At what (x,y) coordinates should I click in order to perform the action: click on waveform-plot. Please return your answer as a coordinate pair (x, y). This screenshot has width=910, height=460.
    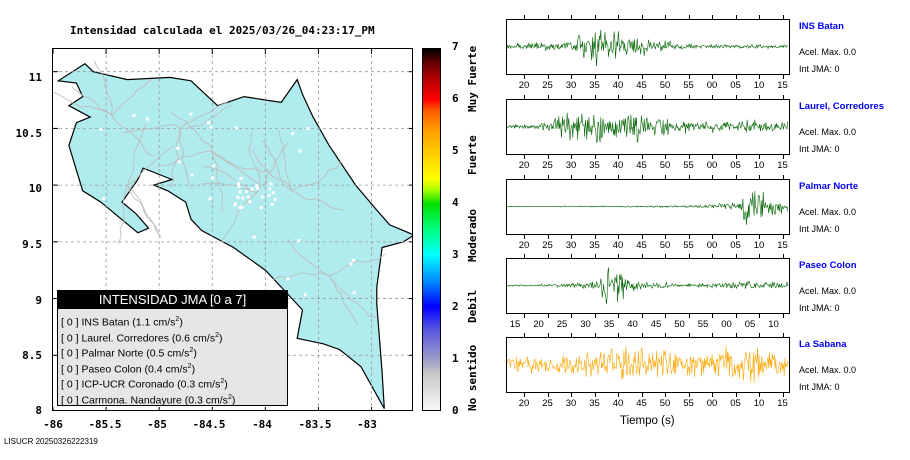
    Looking at the image, I should click on (648, 47).